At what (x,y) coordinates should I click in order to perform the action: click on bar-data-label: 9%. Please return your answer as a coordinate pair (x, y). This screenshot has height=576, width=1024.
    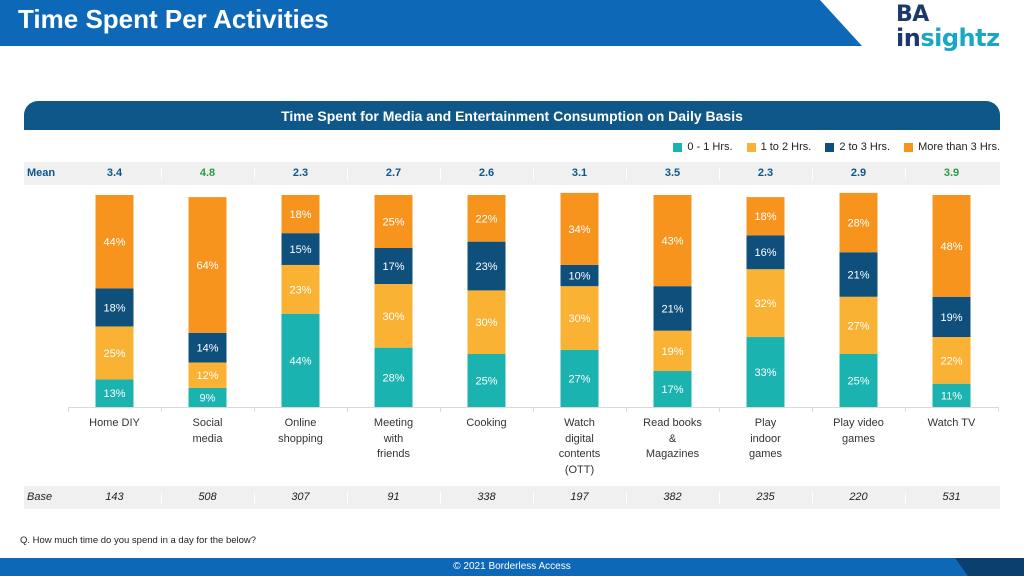
    Looking at the image, I should click on (208, 398).